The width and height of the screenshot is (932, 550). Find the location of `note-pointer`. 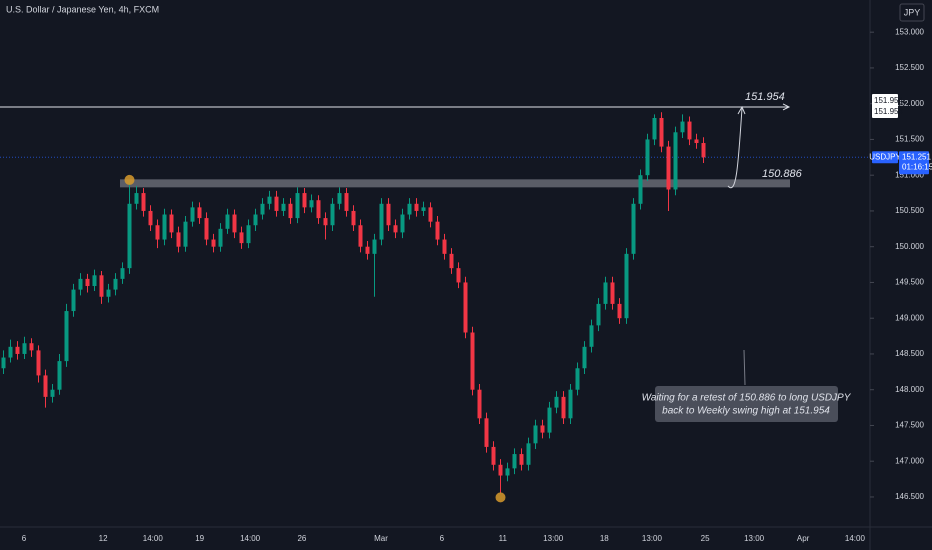

note-pointer is located at coordinates (744, 367).